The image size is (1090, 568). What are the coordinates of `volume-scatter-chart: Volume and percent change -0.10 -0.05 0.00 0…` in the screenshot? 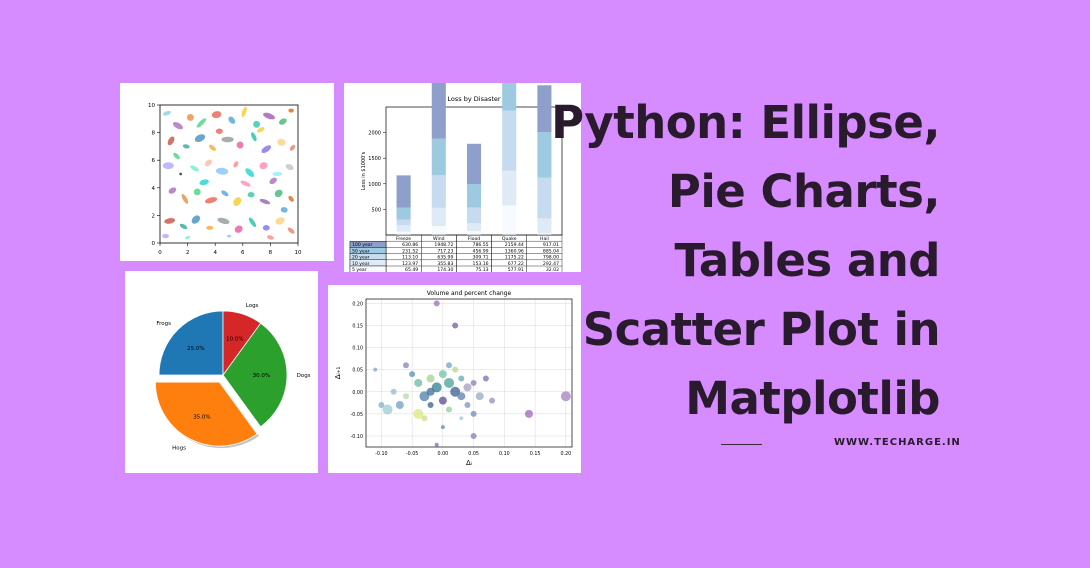 It's located at (453, 378).